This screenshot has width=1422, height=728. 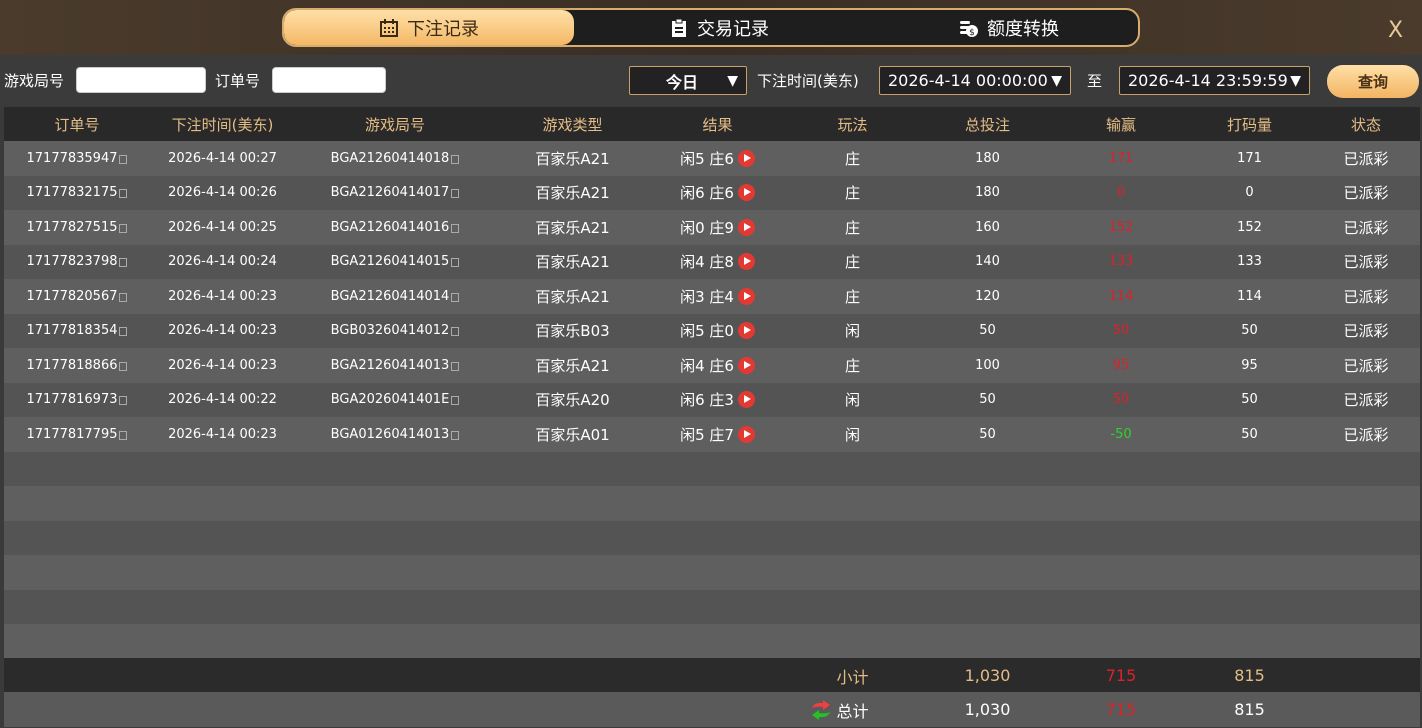 What do you see at coordinates (1396, 30) in the screenshot?
I see `close-button: X` at bounding box center [1396, 30].